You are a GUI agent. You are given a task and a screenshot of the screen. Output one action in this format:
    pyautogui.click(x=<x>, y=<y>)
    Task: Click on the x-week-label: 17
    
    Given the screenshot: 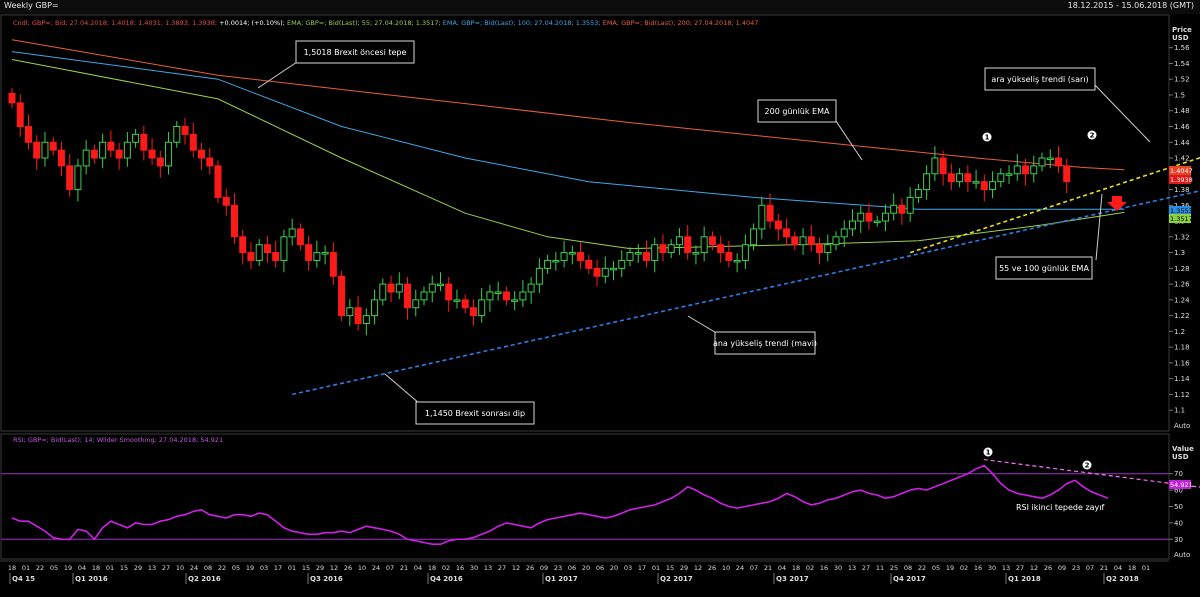 What is the action you would take?
    pyautogui.click(x=642, y=568)
    